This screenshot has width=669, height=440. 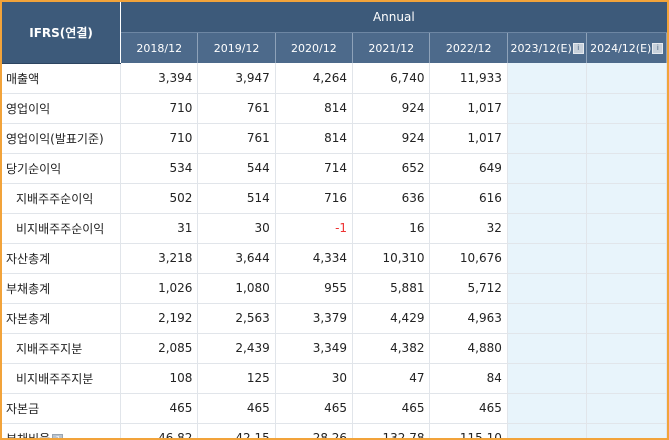 I want to click on year-header-2019: 2019/12, so click(x=236, y=47).